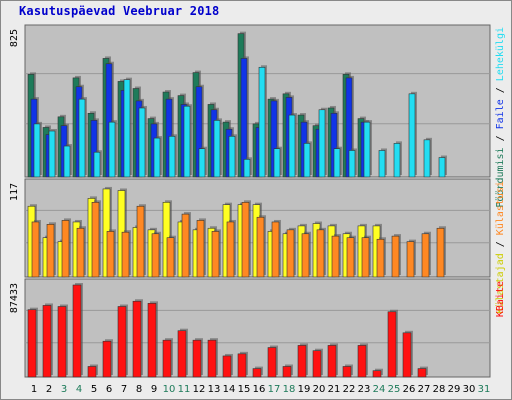 This screenshot has height=400, width=512. Describe the element at coordinates (96, 239) in the screenshot. I see `bar-middle-Külastusi-5` at that location.